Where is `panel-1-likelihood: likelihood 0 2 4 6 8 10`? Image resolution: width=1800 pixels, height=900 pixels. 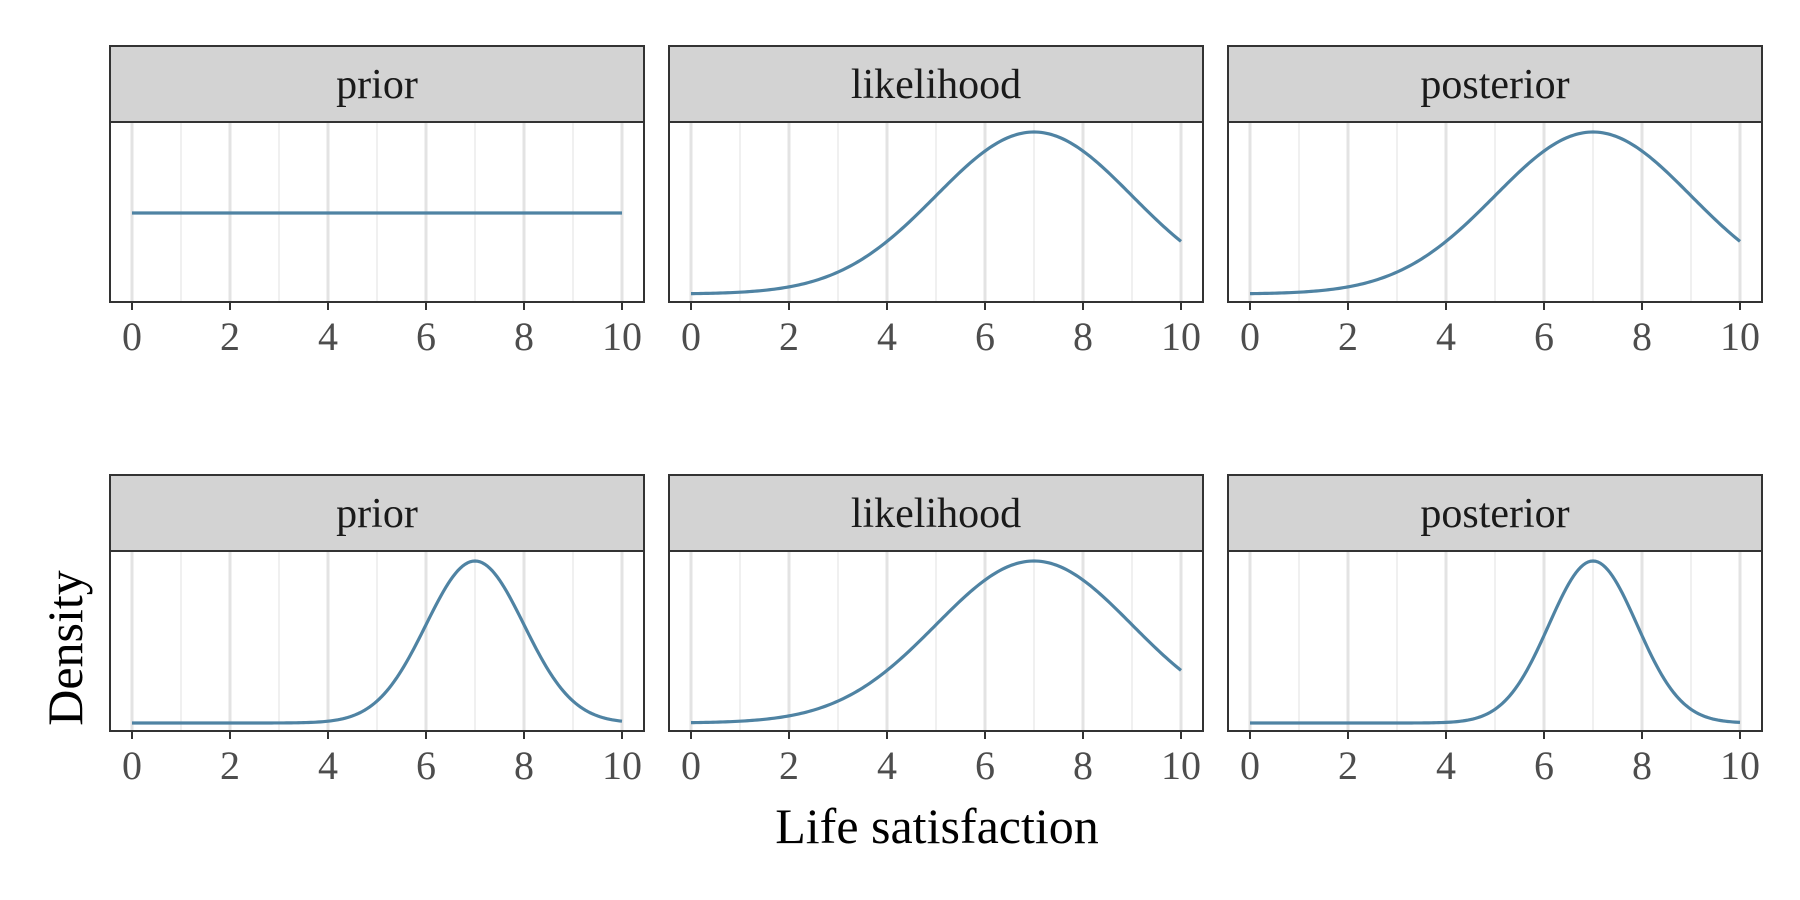 panel-1-likelihood: likelihood 0 2 4 6 8 10 is located at coordinates (936, 202).